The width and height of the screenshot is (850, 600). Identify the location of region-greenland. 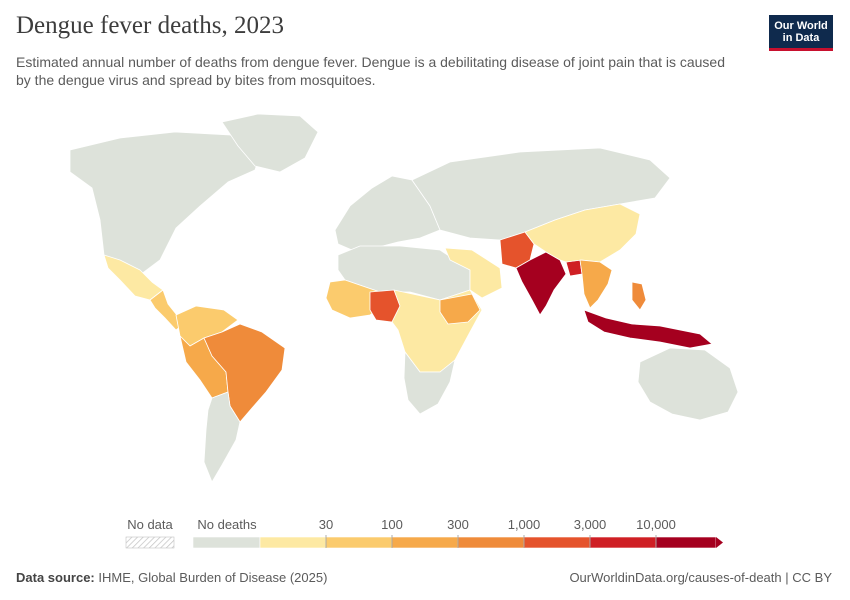
(270, 143).